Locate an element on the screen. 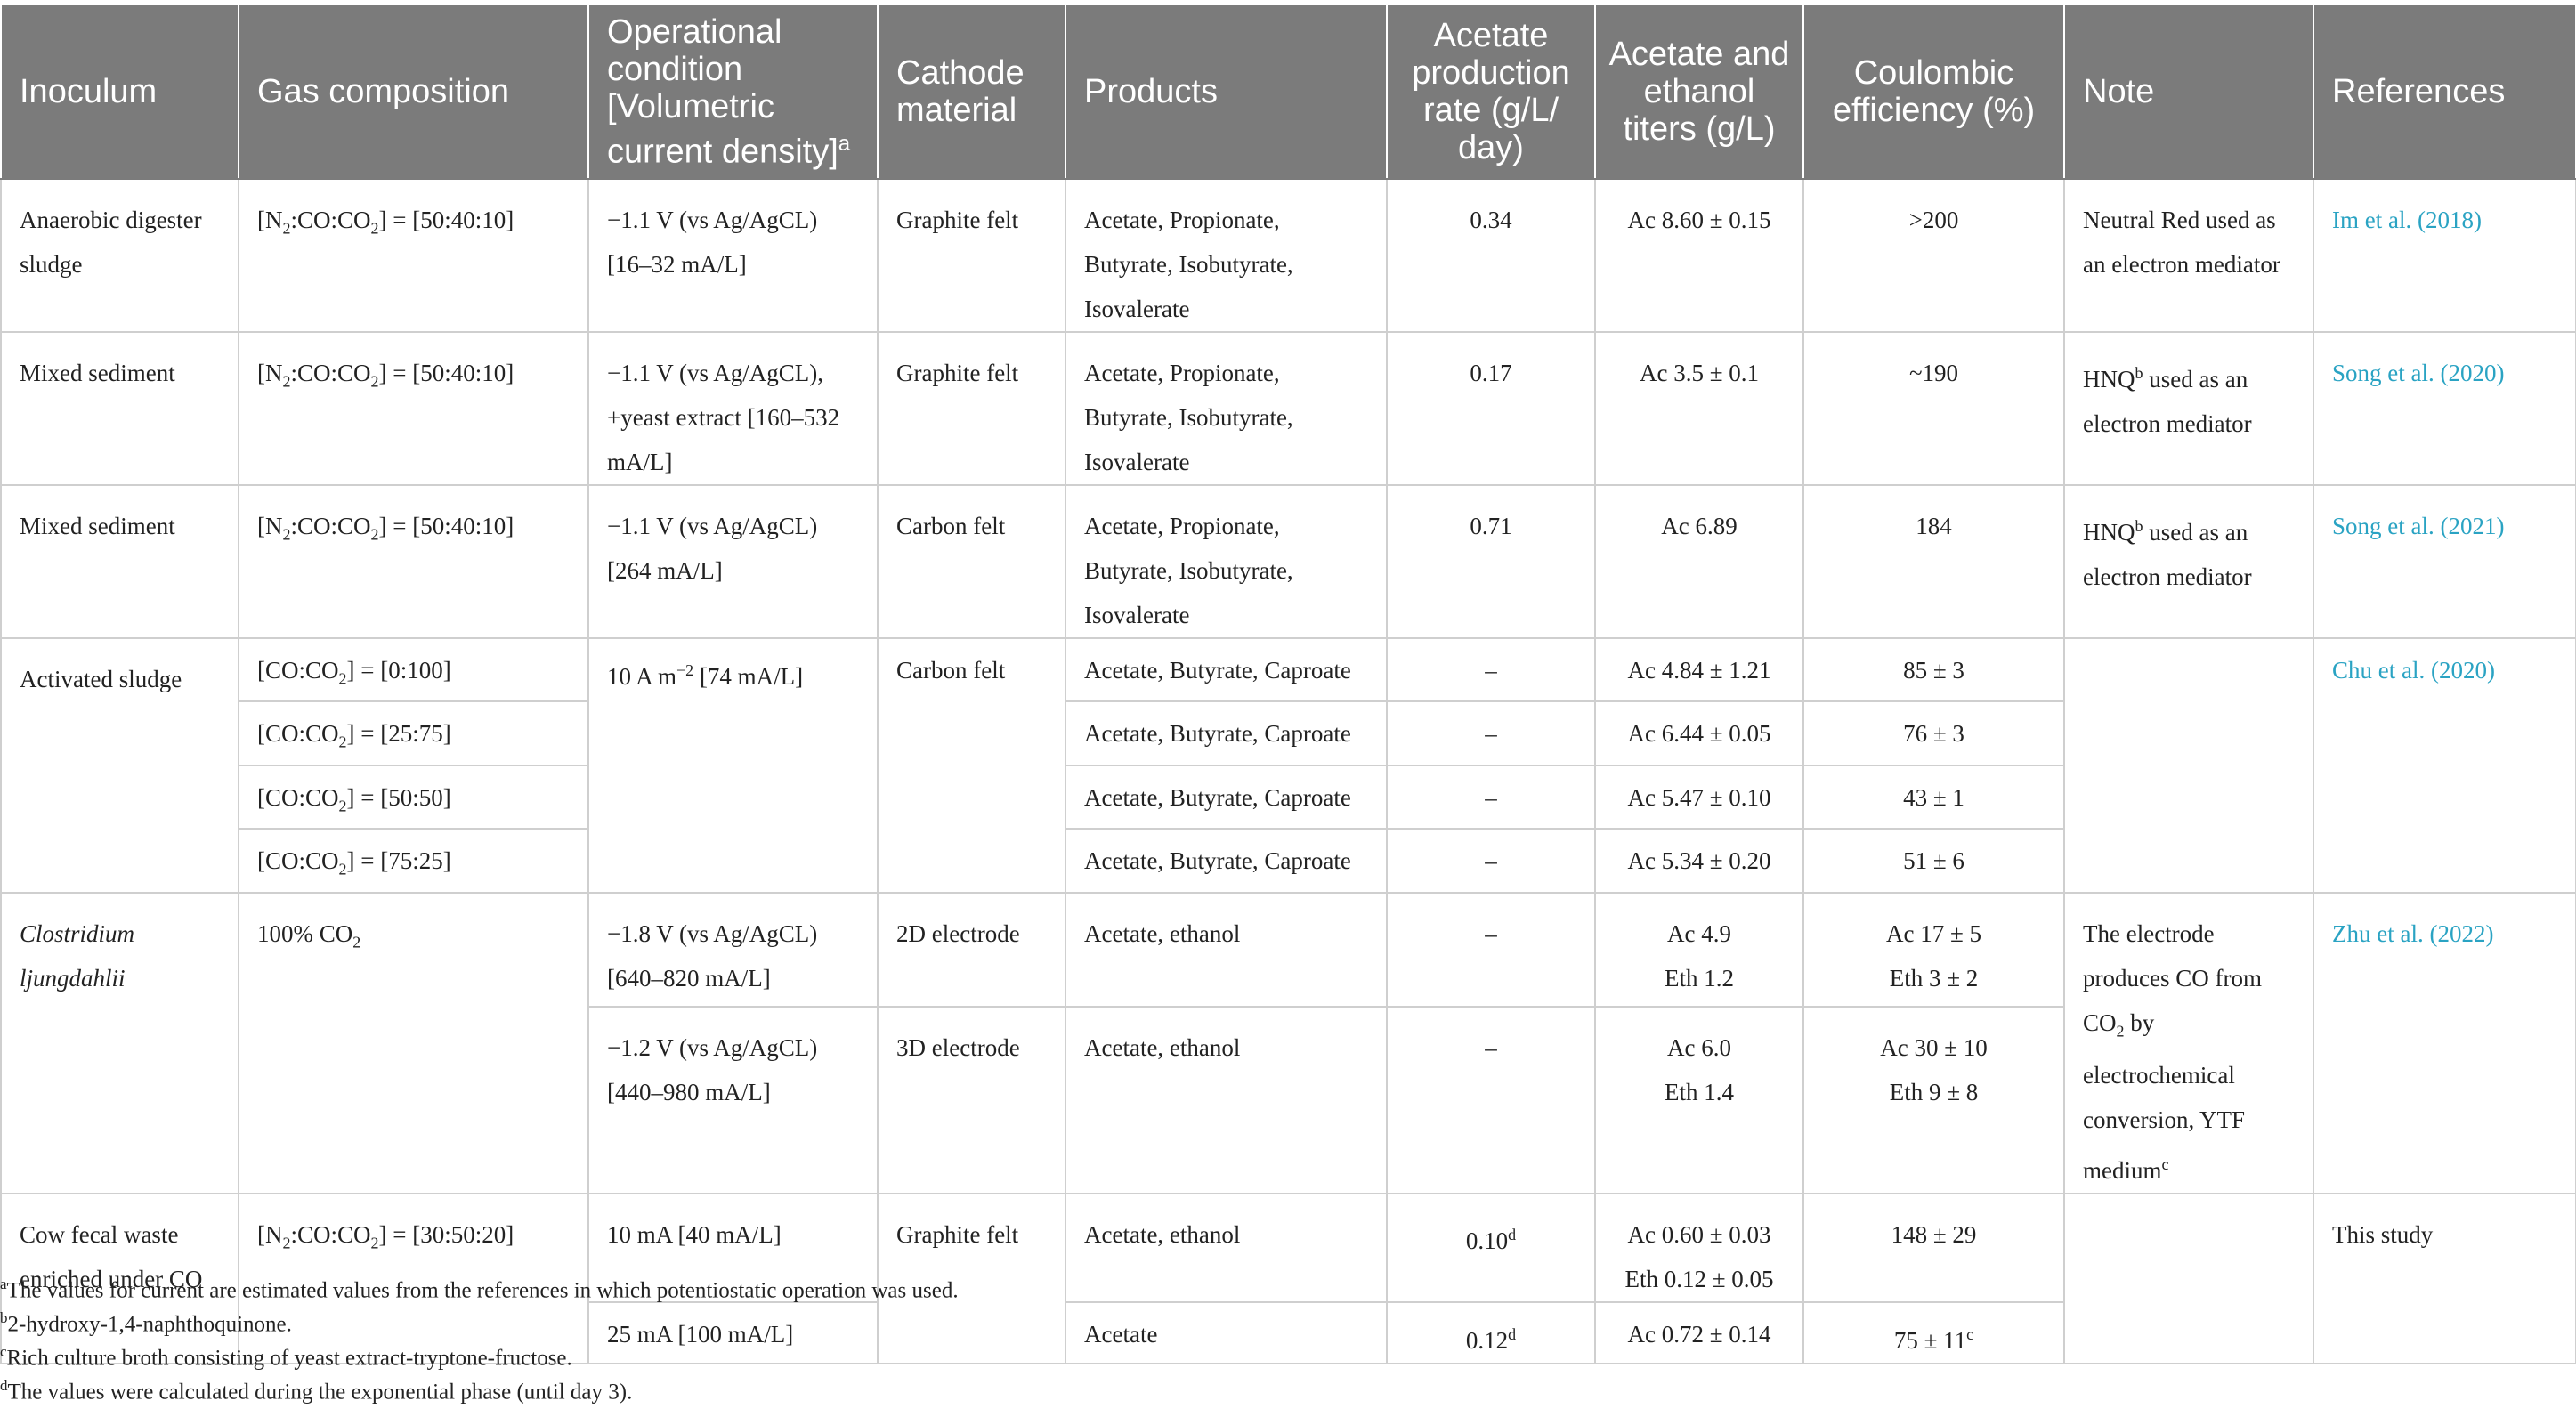 Image resolution: width=2576 pixels, height=1409 pixels. gas-cell: [CO:CO2] = [25:75] is located at coordinates (413, 733).